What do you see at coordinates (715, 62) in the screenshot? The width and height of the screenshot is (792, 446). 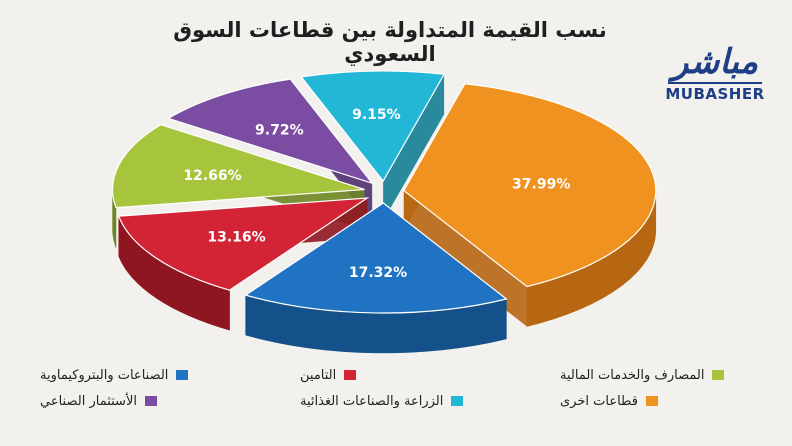 I see `logo-arabic-text: مباشر` at bounding box center [715, 62].